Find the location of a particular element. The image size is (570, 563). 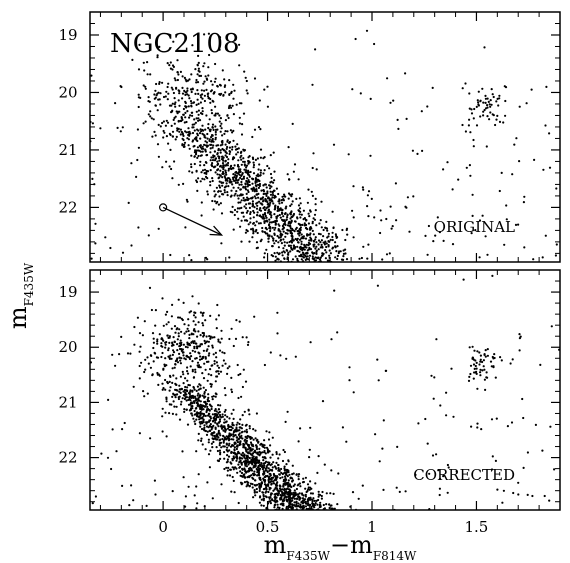

x-axis-label: mF435W−mF814W is located at coordinates (340, 547).